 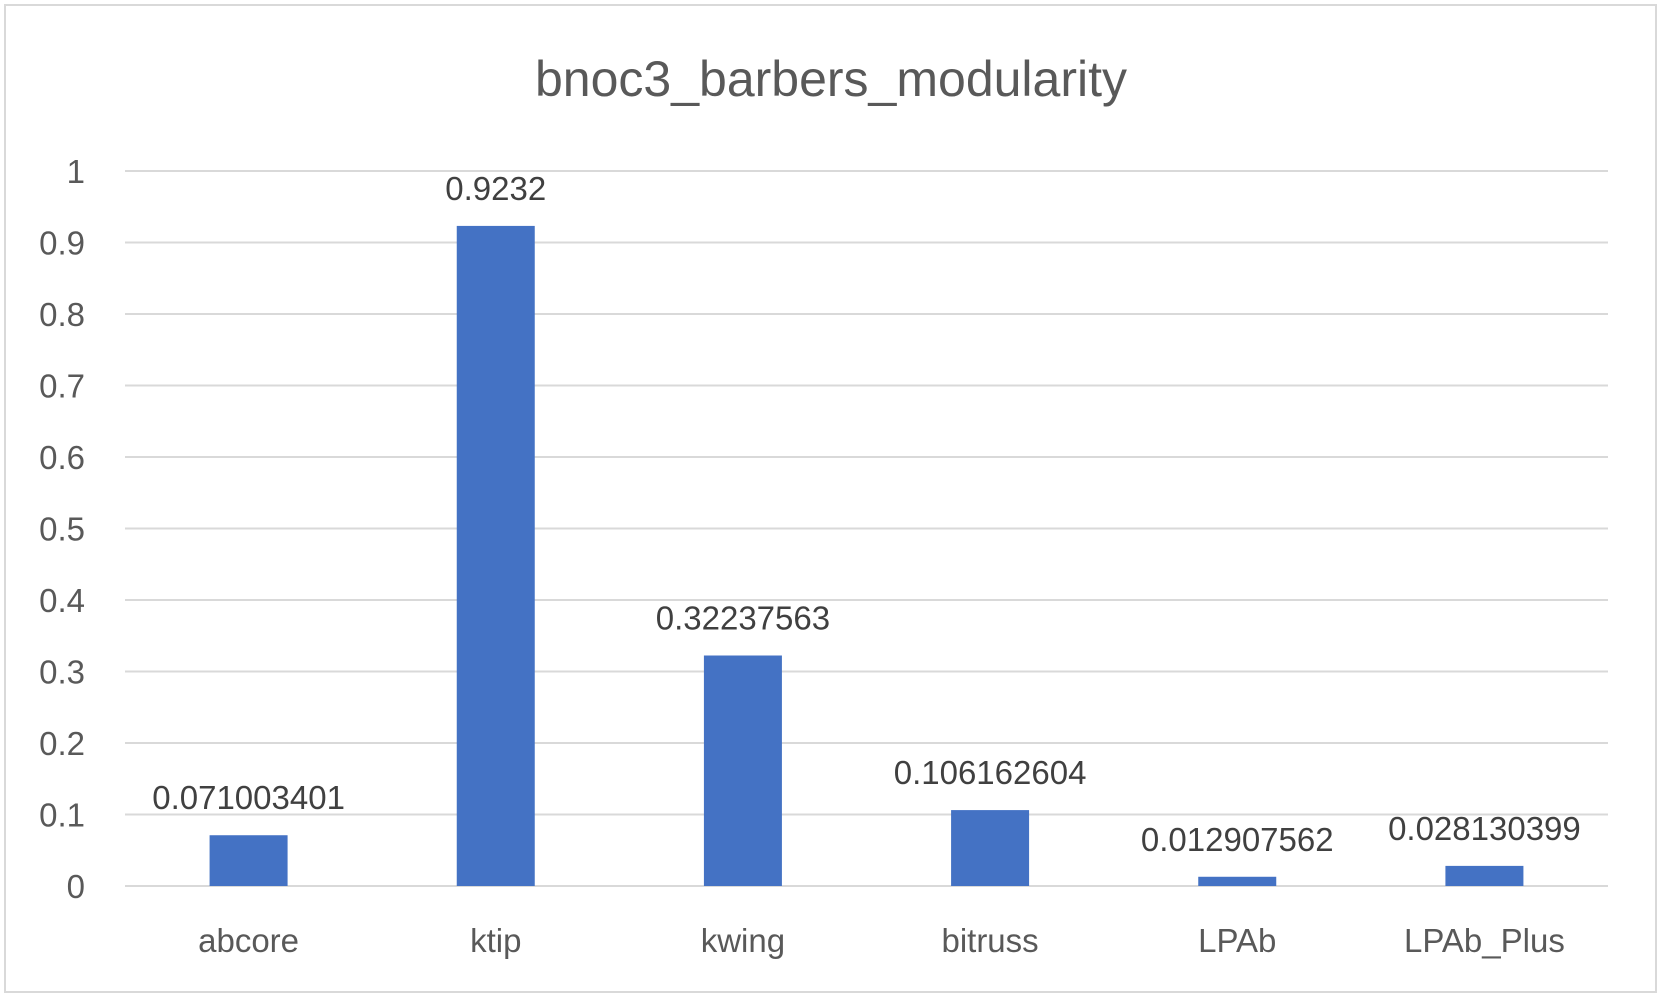 I want to click on bar-kwing, so click(x=742, y=770).